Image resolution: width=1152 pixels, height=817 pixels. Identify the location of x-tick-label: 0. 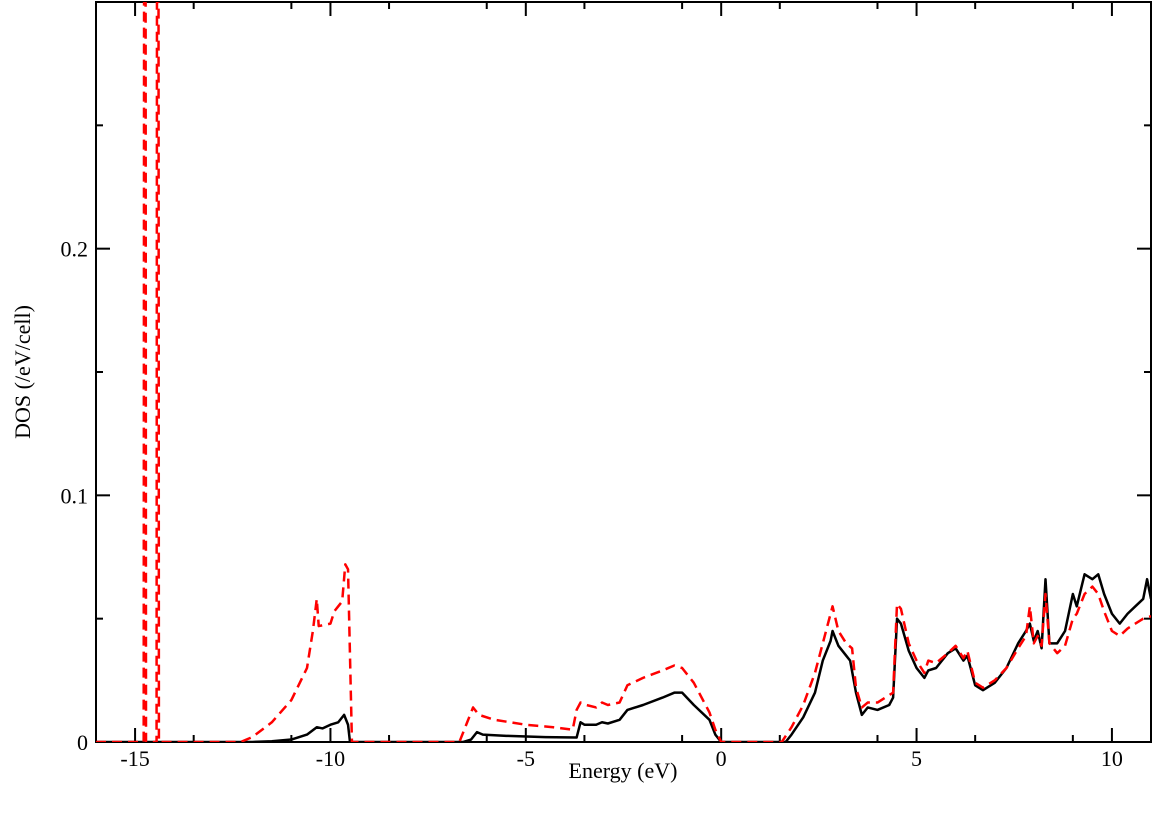
(721, 758).